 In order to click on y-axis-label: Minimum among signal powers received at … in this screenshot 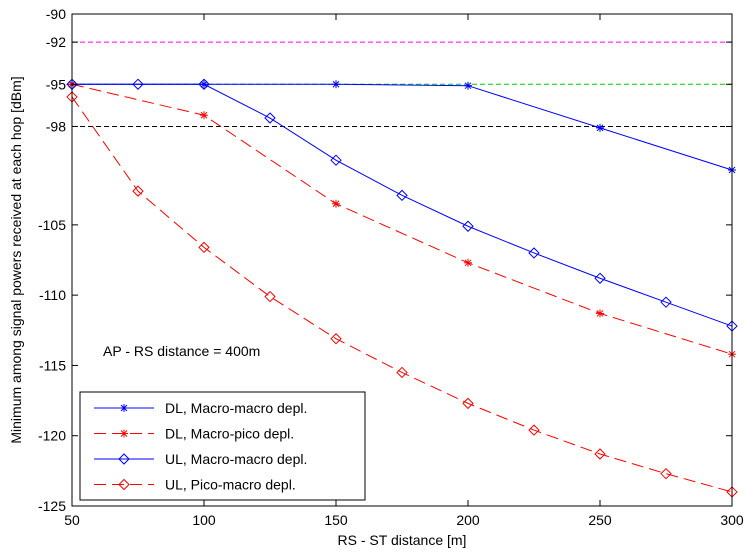, I will do `click(16, 259)`.